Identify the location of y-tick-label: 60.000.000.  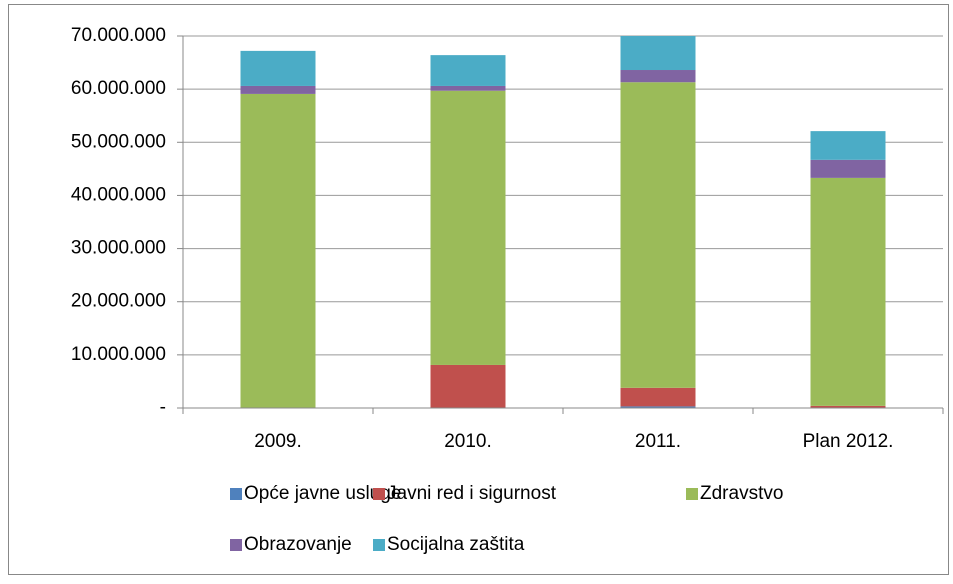
(118, 88).